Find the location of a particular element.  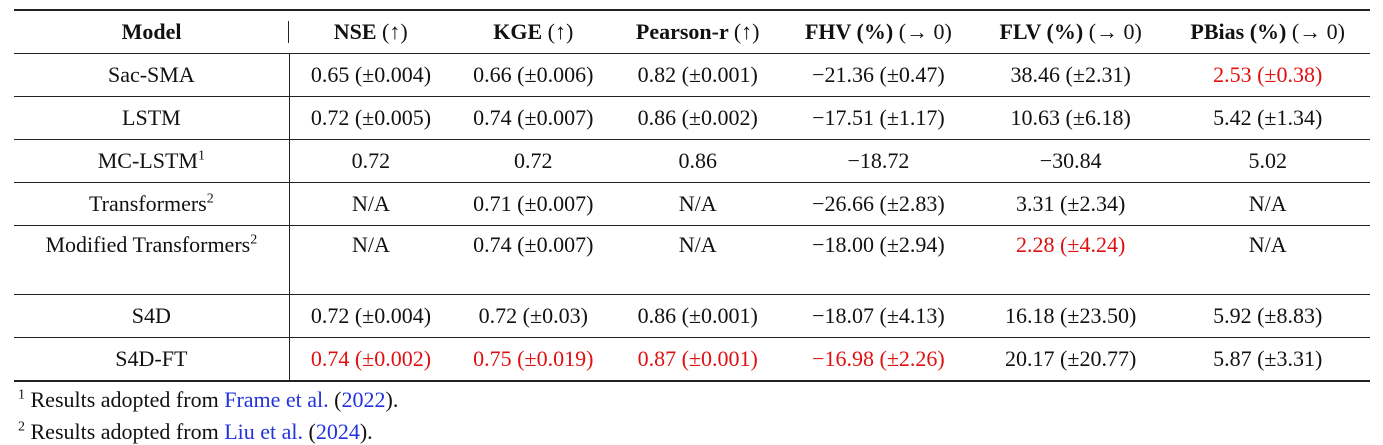

value-cell: 0.71 (±0.007) is located at coordinates (533, 204).